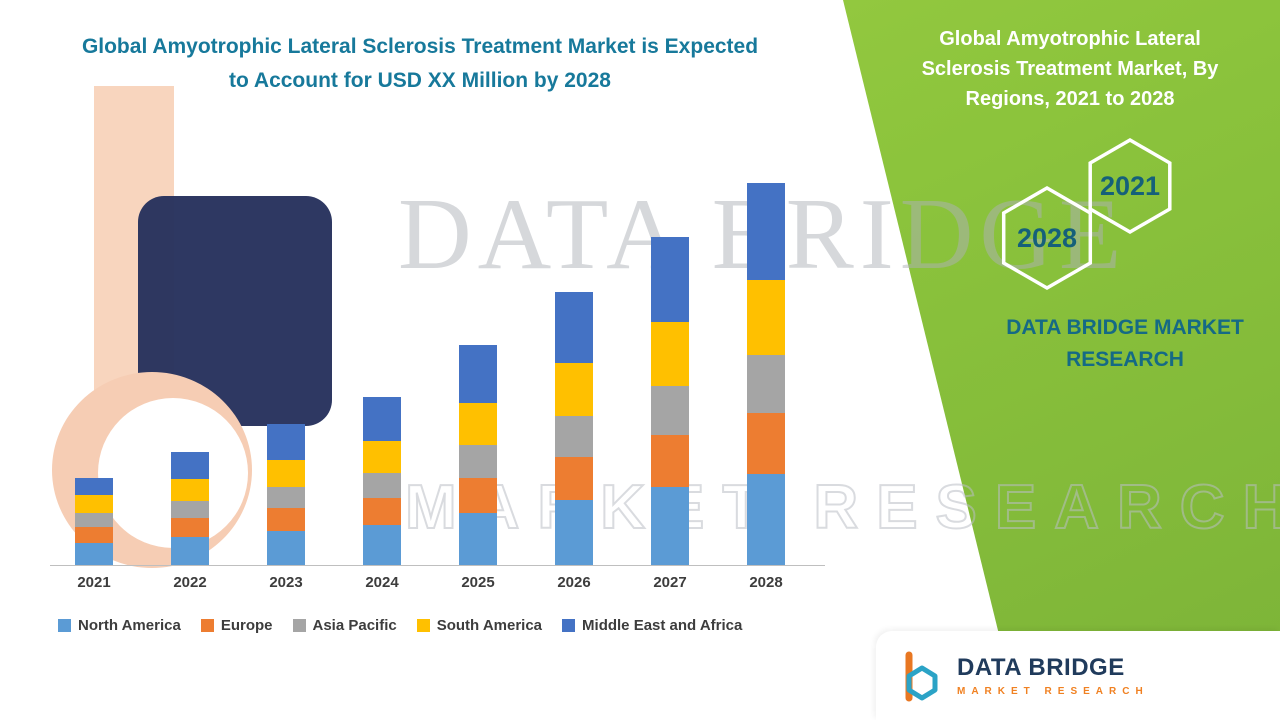 The image size is (1280, 720). I want to click on bar-column-2025, so click(478, 370).